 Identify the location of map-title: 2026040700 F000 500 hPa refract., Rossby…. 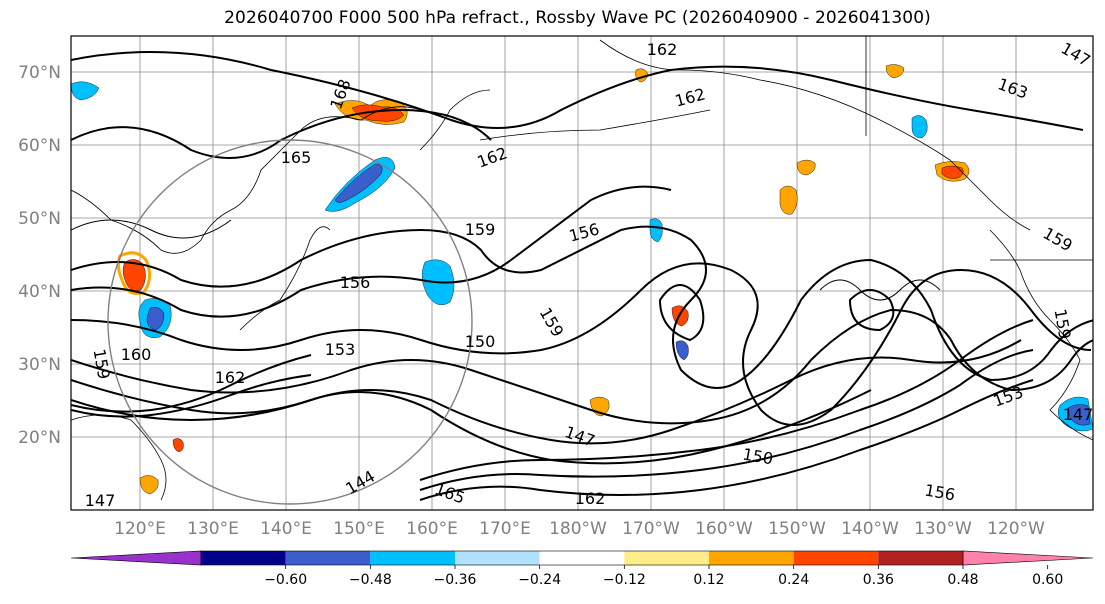
(577, 18).